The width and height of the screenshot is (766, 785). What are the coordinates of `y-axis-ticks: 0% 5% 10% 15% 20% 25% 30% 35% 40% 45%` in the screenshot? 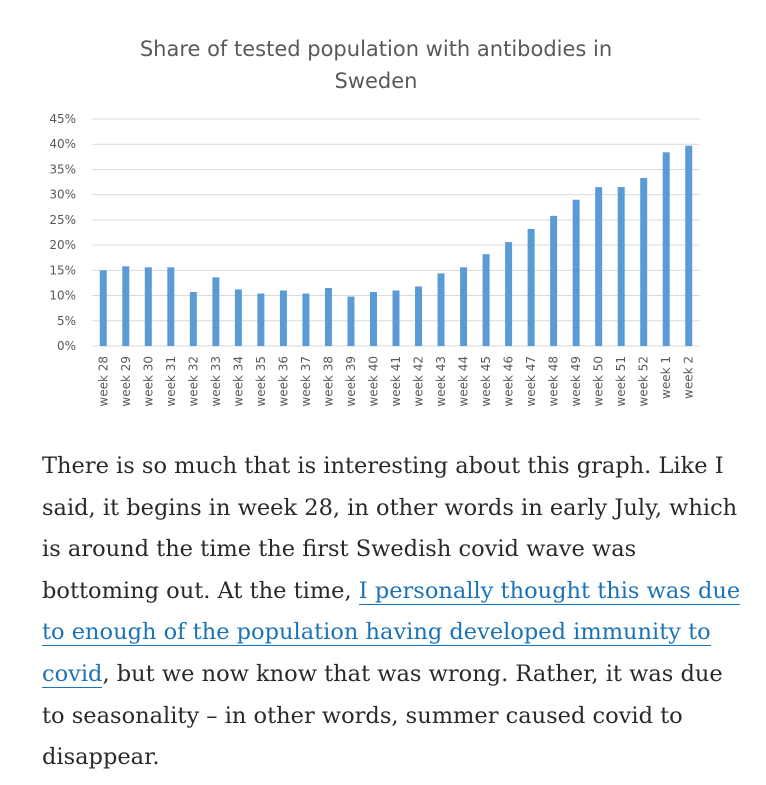 It's located at (62, 232).